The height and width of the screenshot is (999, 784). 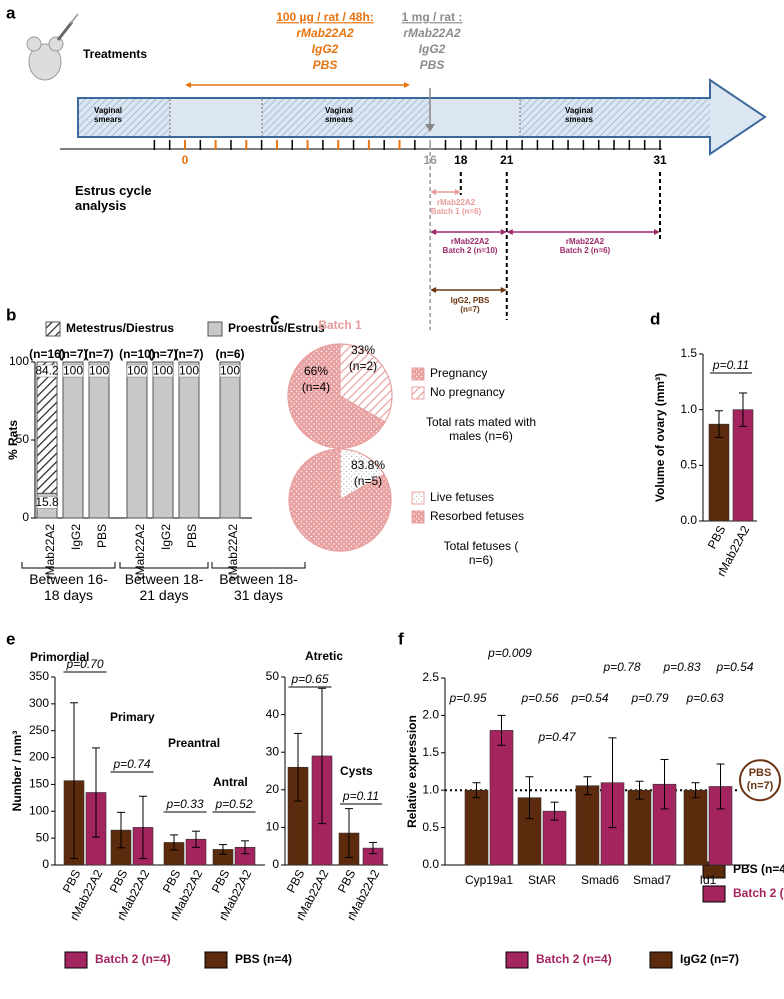 I want to click on n-label: (n=10), so click(x=137, y=354).